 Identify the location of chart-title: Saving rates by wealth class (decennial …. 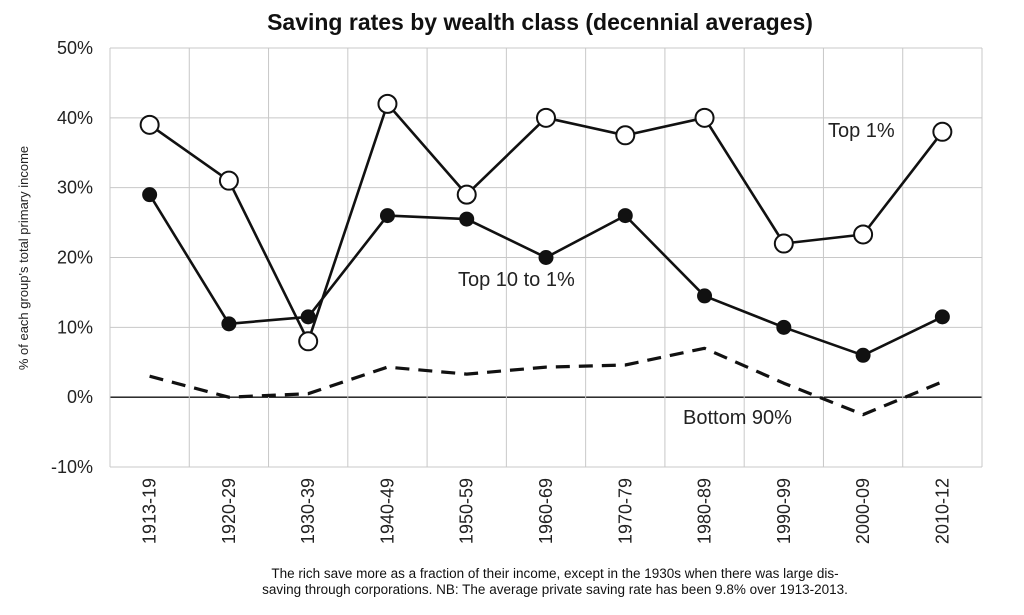
(540, 22).